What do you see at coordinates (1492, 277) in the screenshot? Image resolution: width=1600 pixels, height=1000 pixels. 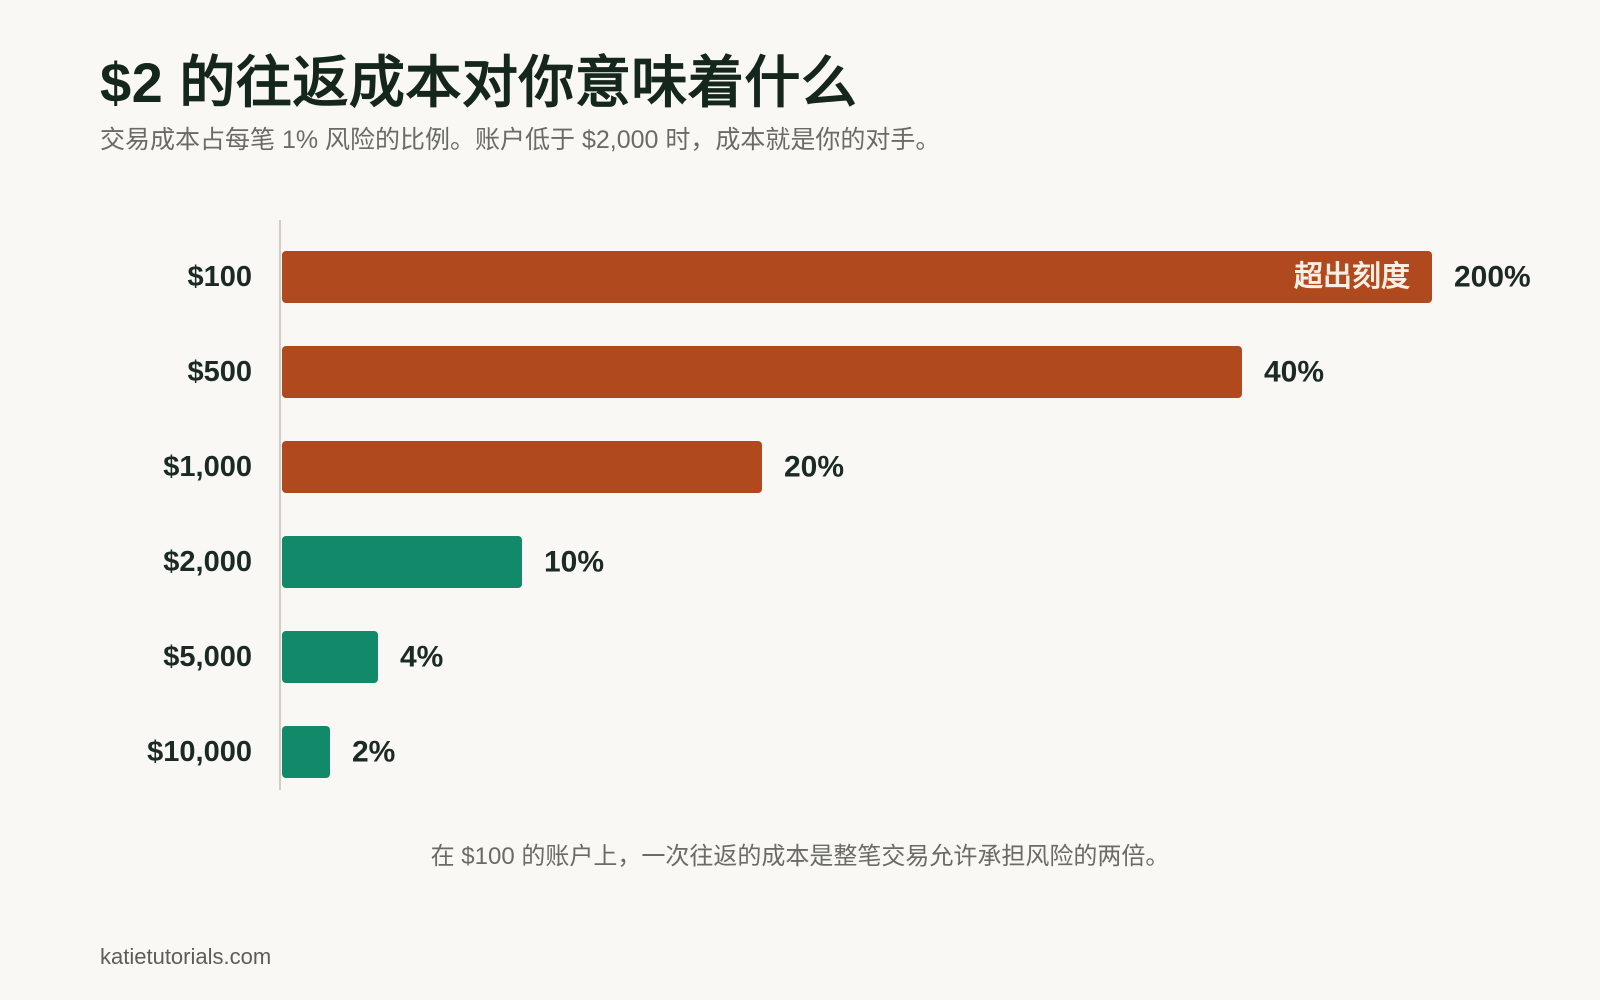 I see `value-label: 200%` at bounding box center [1492, 277].